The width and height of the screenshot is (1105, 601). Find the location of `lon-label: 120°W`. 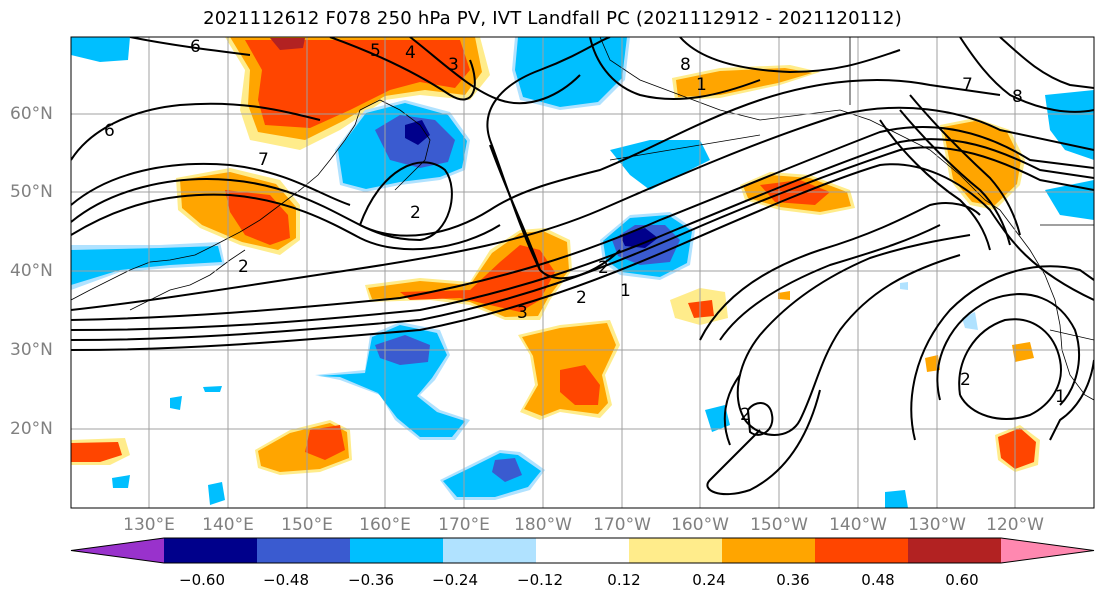

lon-label: 120°W is located at coordinates (1015, 525).